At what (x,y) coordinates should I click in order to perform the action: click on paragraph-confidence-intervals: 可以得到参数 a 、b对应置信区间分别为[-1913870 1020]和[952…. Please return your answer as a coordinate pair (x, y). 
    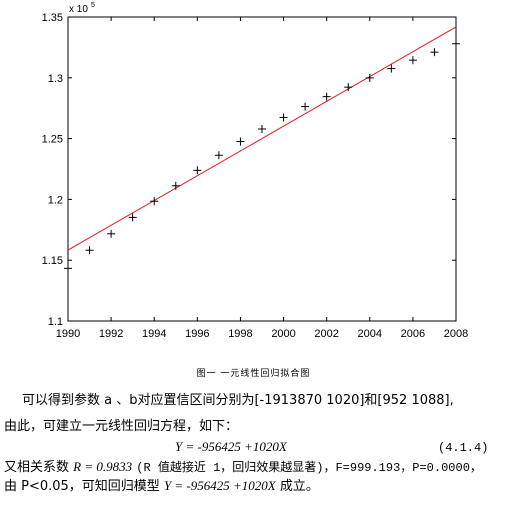
    Looking at the image, I should click on (238, 400).